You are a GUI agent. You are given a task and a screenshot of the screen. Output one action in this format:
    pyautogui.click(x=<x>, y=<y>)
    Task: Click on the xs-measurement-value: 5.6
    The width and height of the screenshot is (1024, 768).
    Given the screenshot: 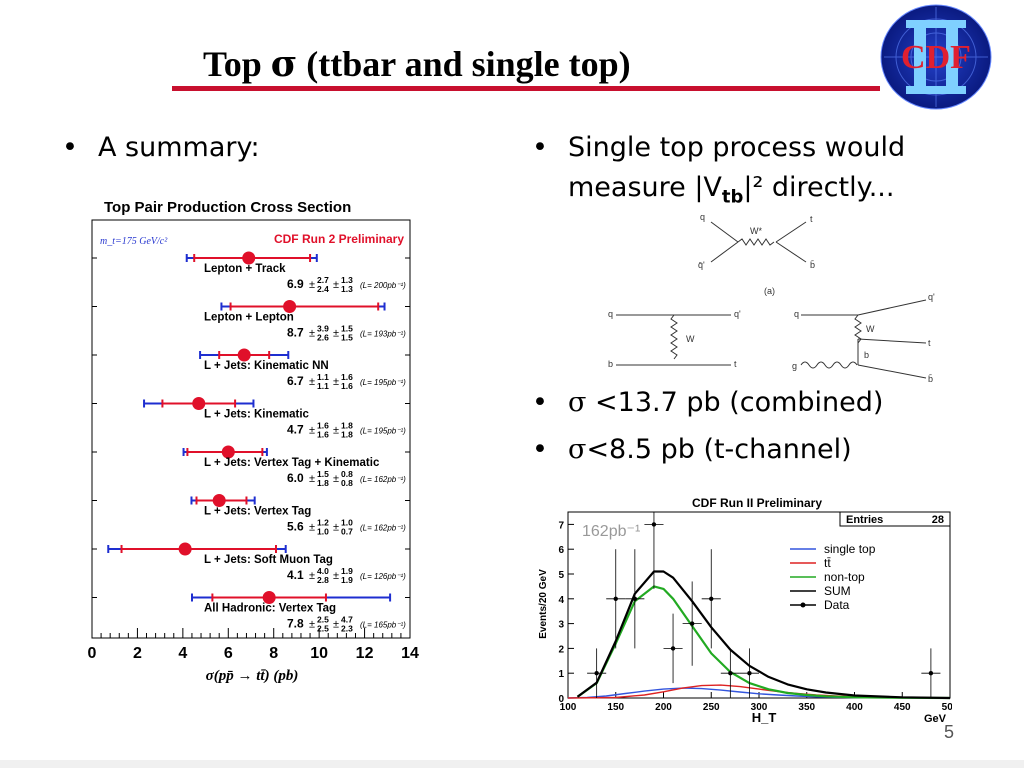 What is the action you would take?
    pyautogui.click(x=295, y=527)
    